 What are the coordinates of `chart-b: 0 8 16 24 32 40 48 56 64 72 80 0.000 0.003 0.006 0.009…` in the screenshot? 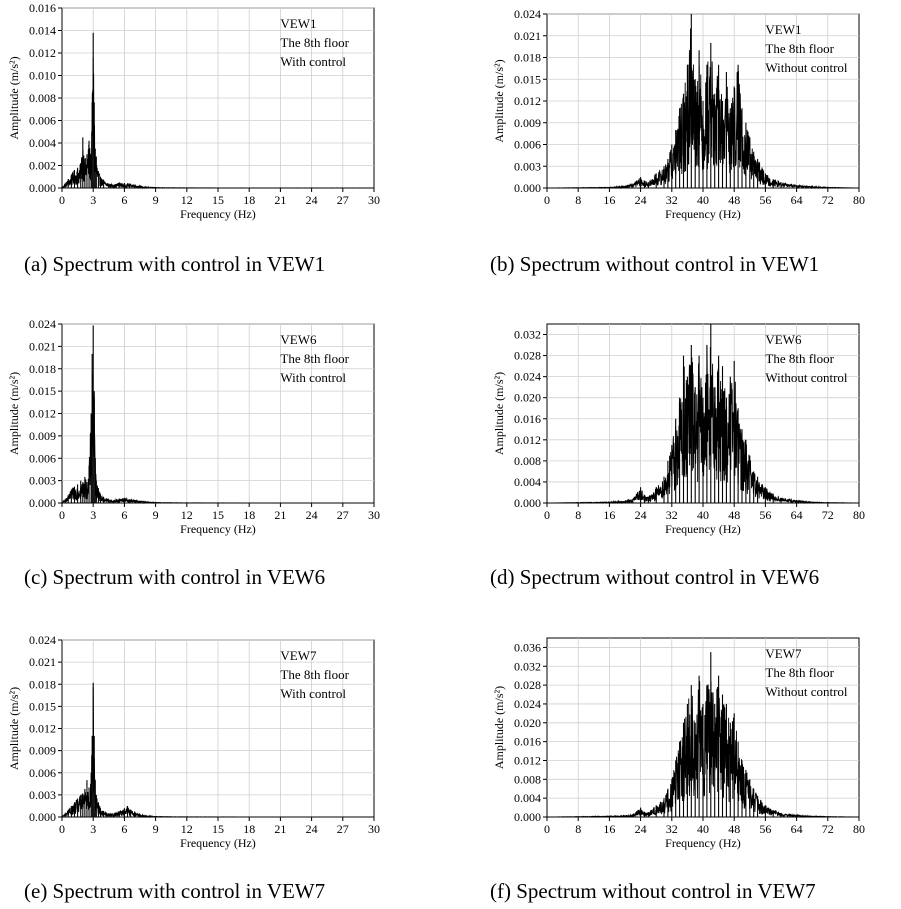 It's located at (678, 114).